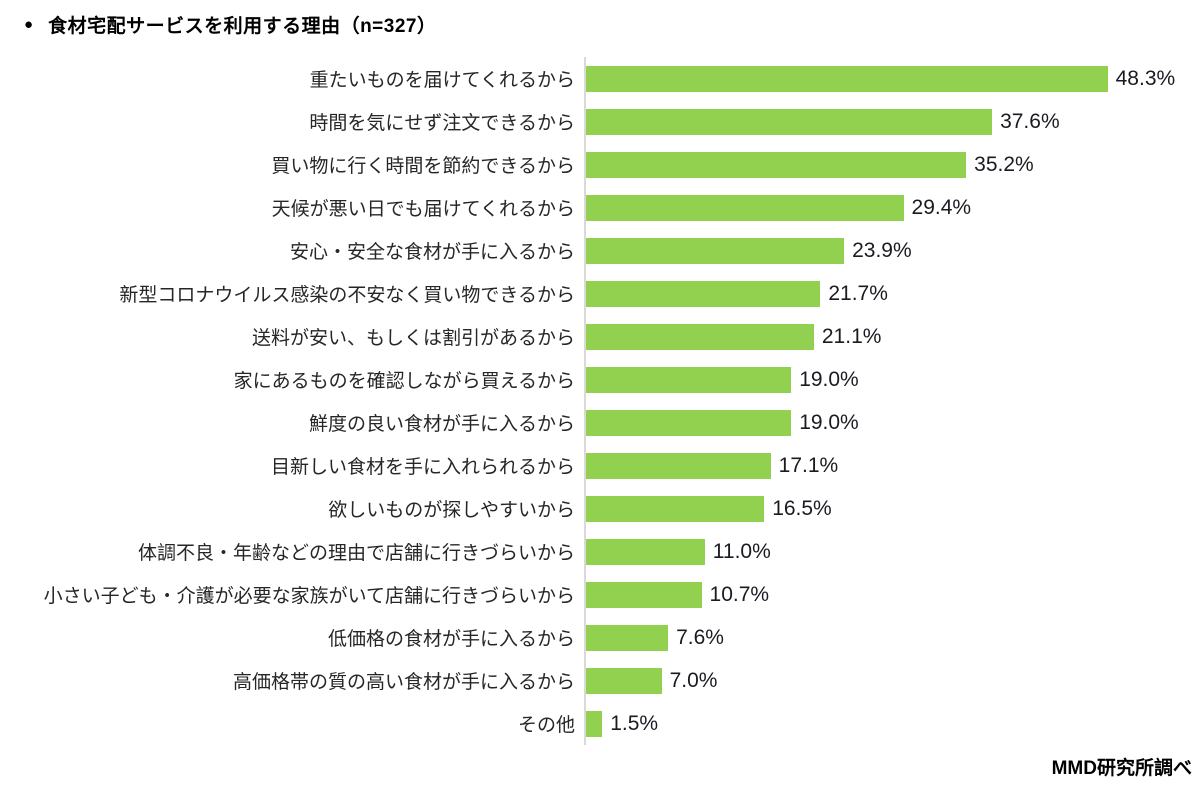  Describe the element at coordinates (423, 209) in the screenshot. I see `category-label: 天候が悪い日でも届けてくれるから` at that location.